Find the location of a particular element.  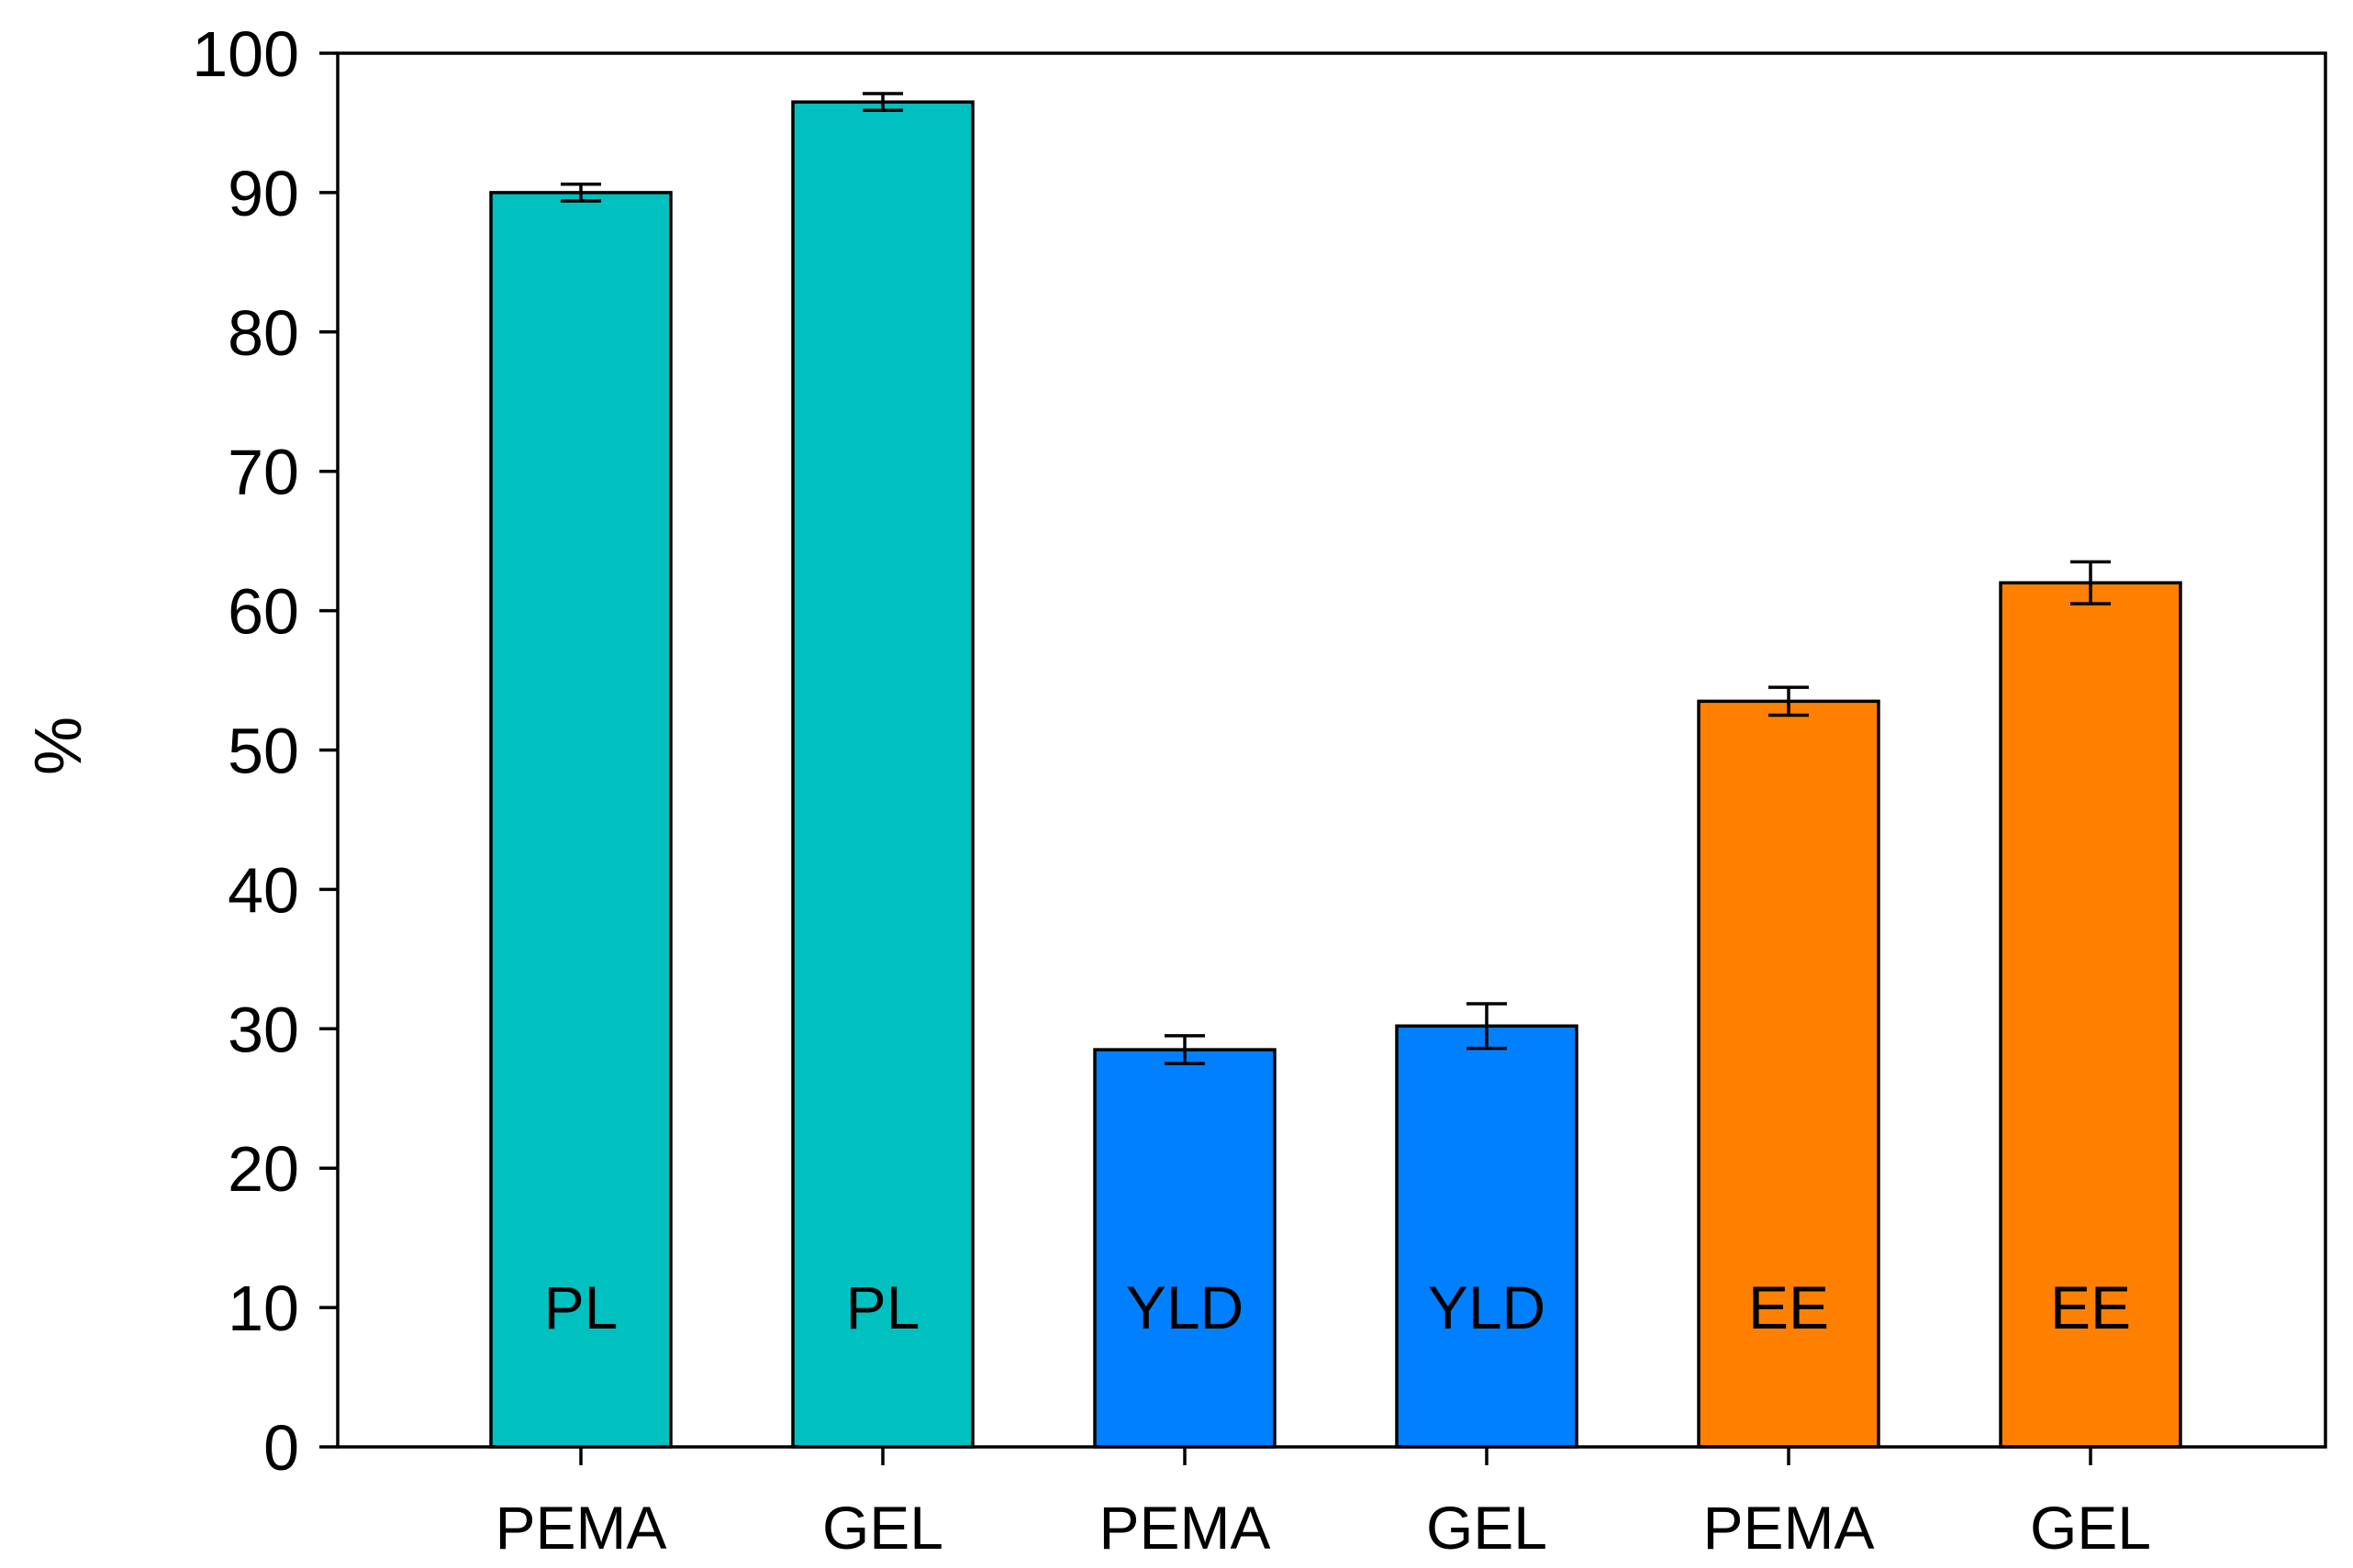

y-axis: 0 10 20 30 40 50 60 70 80 90 100 is located at coordinates (265, 751).